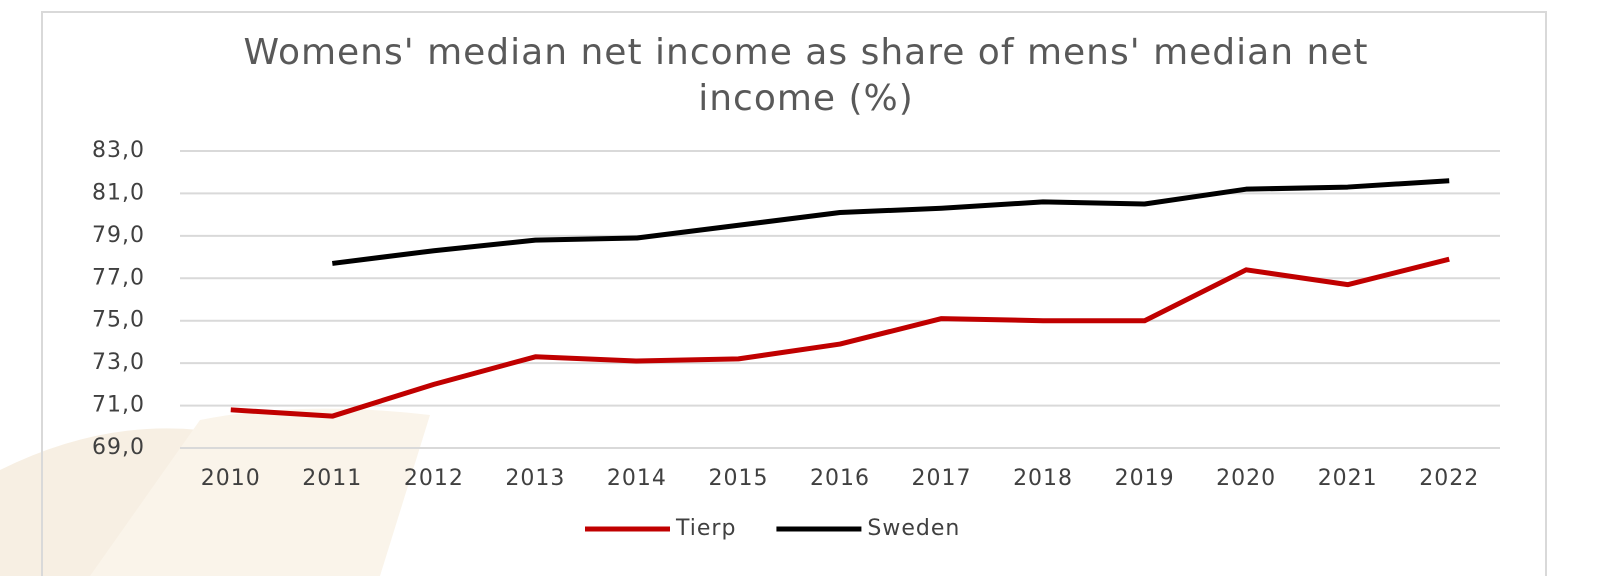 Image resolution: width=1613 pixels, height=576 pixels. Describe the element at coordinates (118, 362) in the screenshot. I see `y-tick-label: 73,0` at that location.